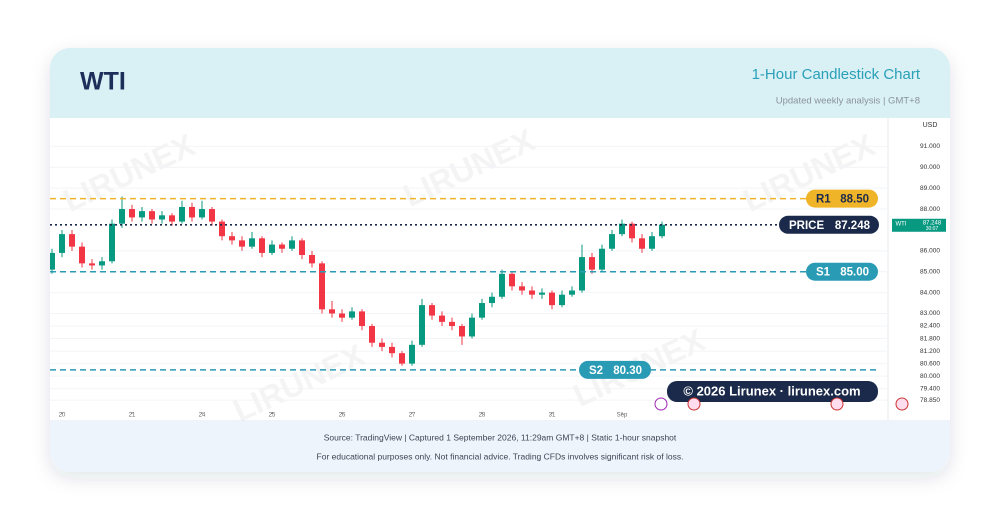  I want to click on y-tick-label: 91.000, so click(930, 146).